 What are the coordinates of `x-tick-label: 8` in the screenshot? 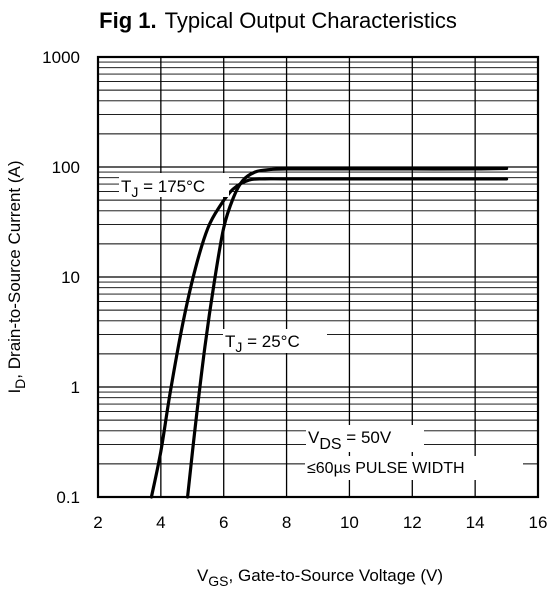 It's located at (286, 522).